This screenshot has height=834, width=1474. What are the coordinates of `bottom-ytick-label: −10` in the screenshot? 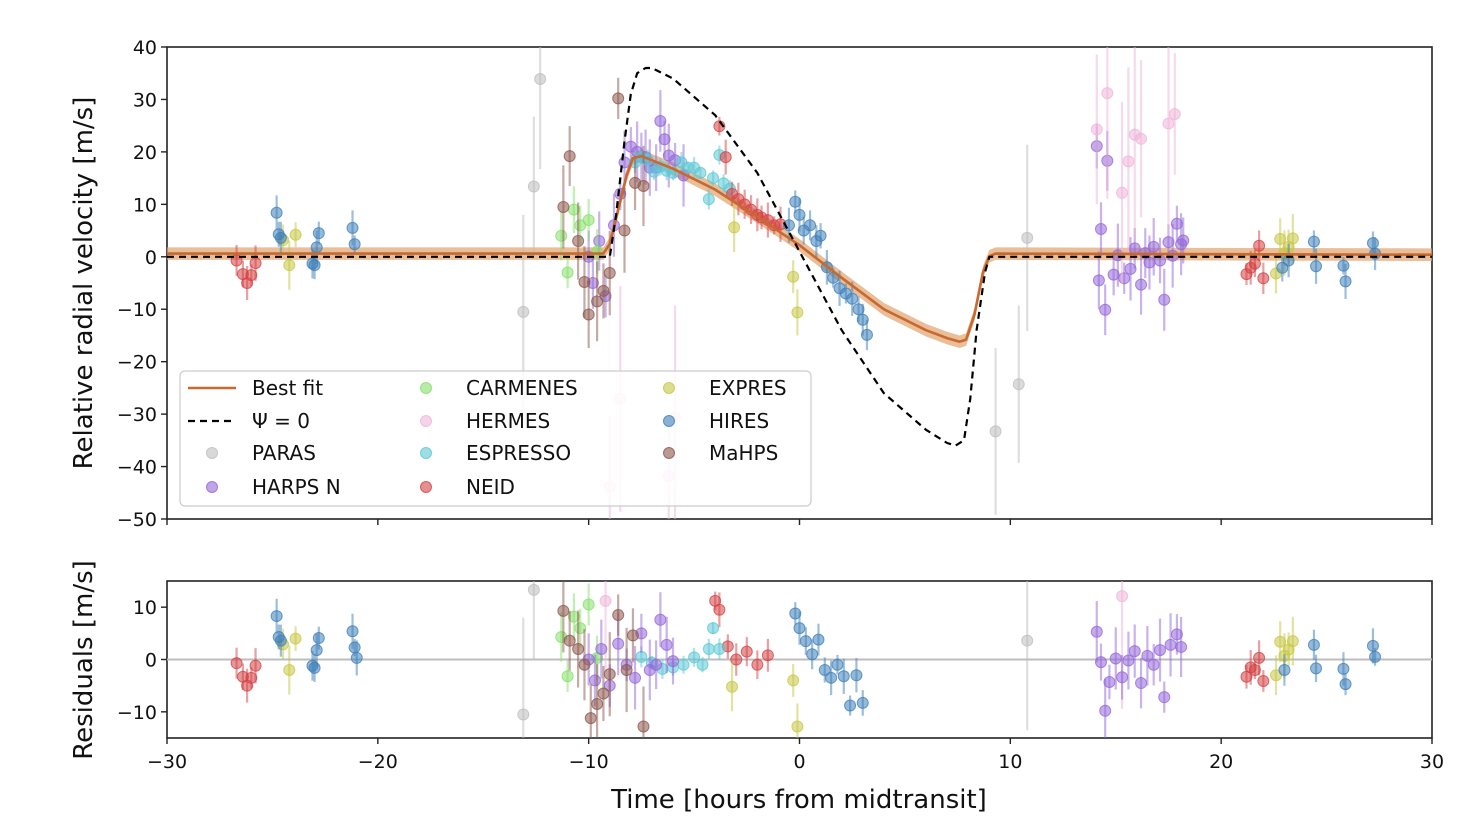 It's located at (137, 713).